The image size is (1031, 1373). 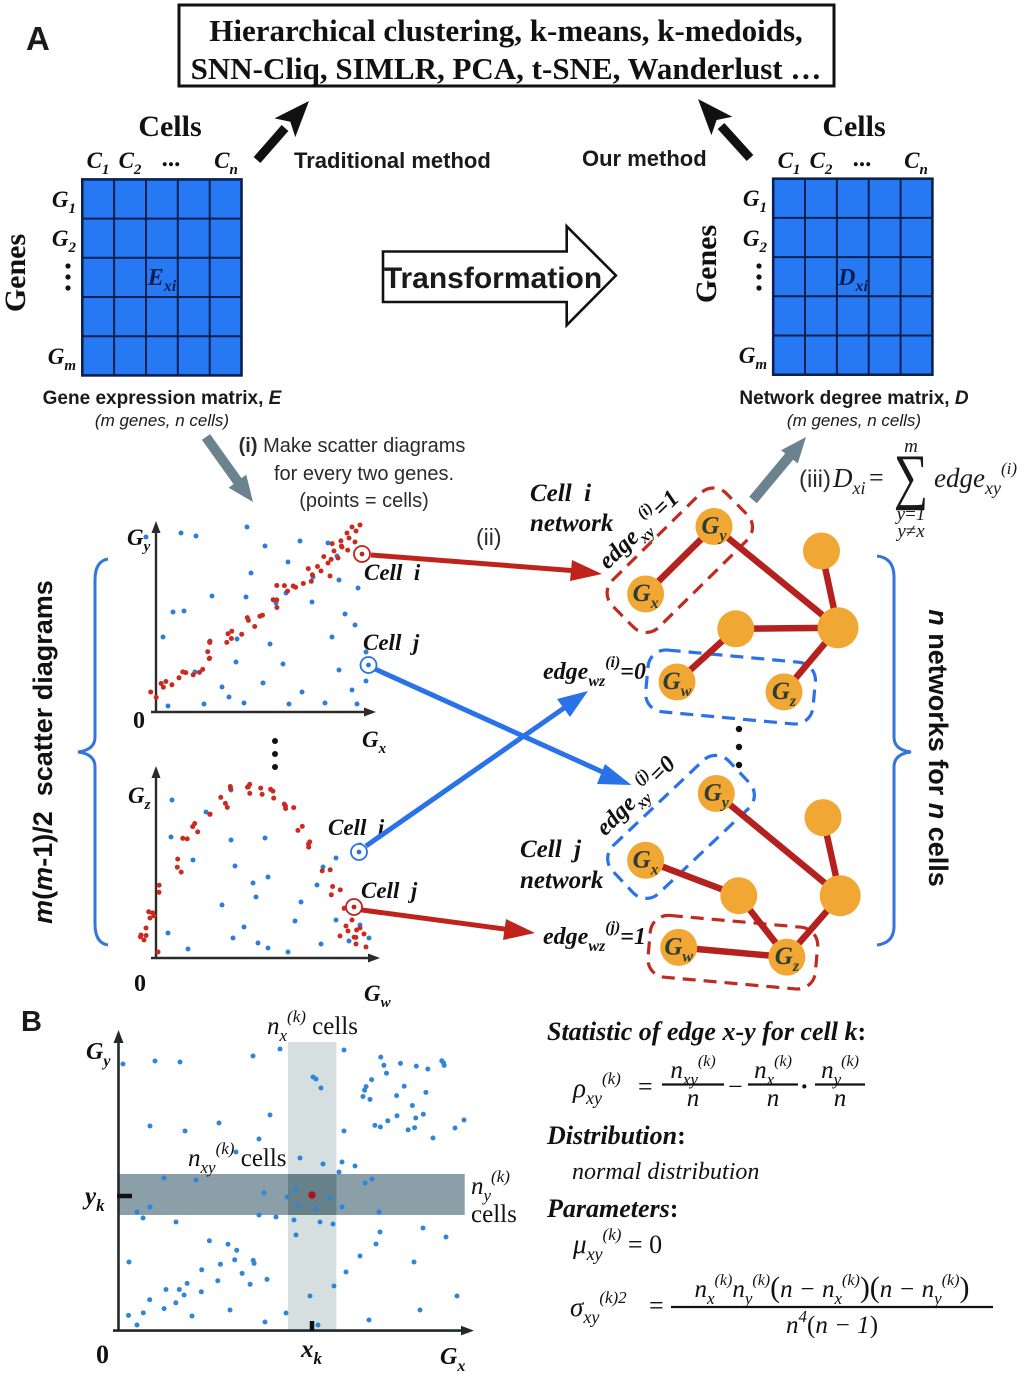 What do you see at coordinates (378, 996) in the screenshot?
I see `svg-text: Gw` at bounding box center [378, 996].